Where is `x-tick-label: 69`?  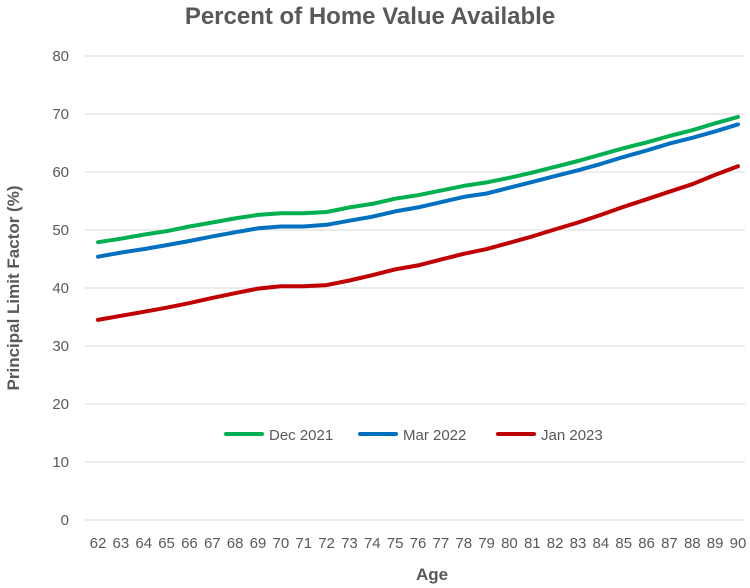 x-tick-label: 69 is located at coordinates (258, 543).